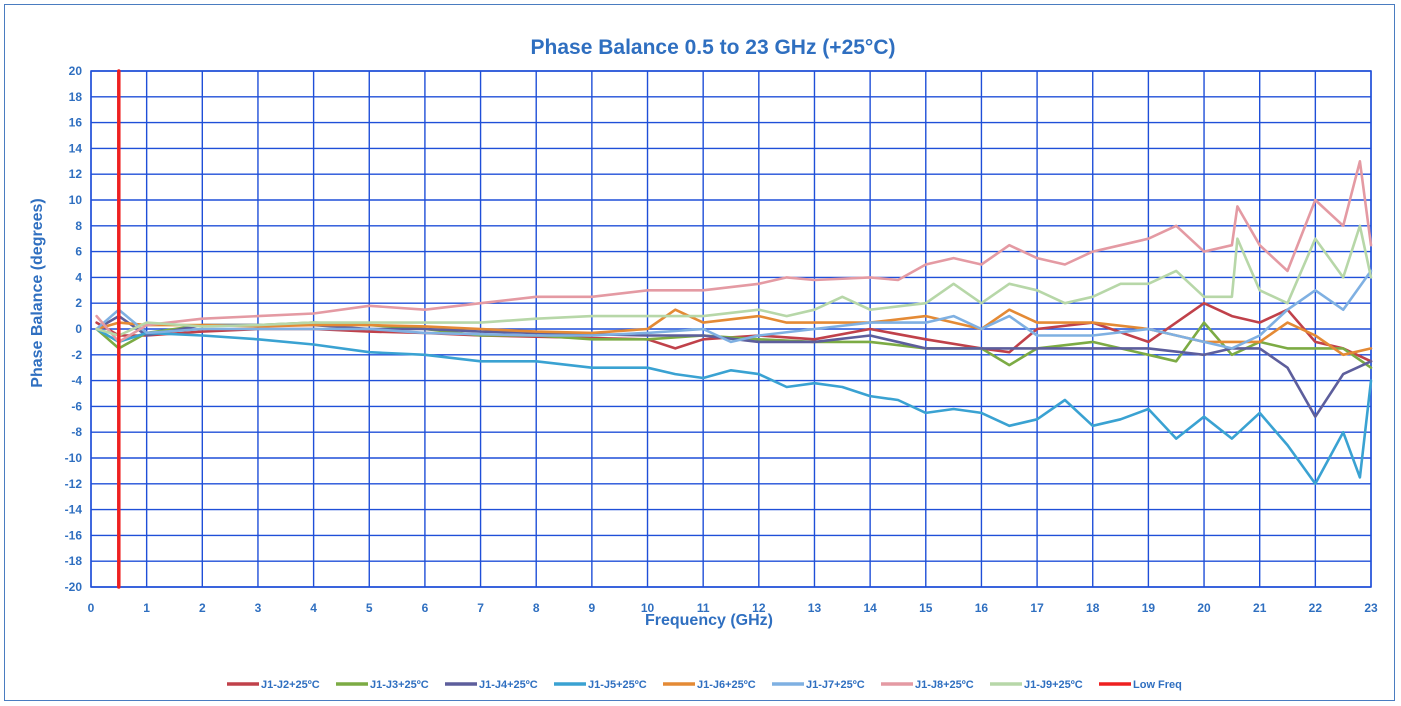 The image size is (1401, 706). I want to click on x-tick-label: 10, so click(648, 608).